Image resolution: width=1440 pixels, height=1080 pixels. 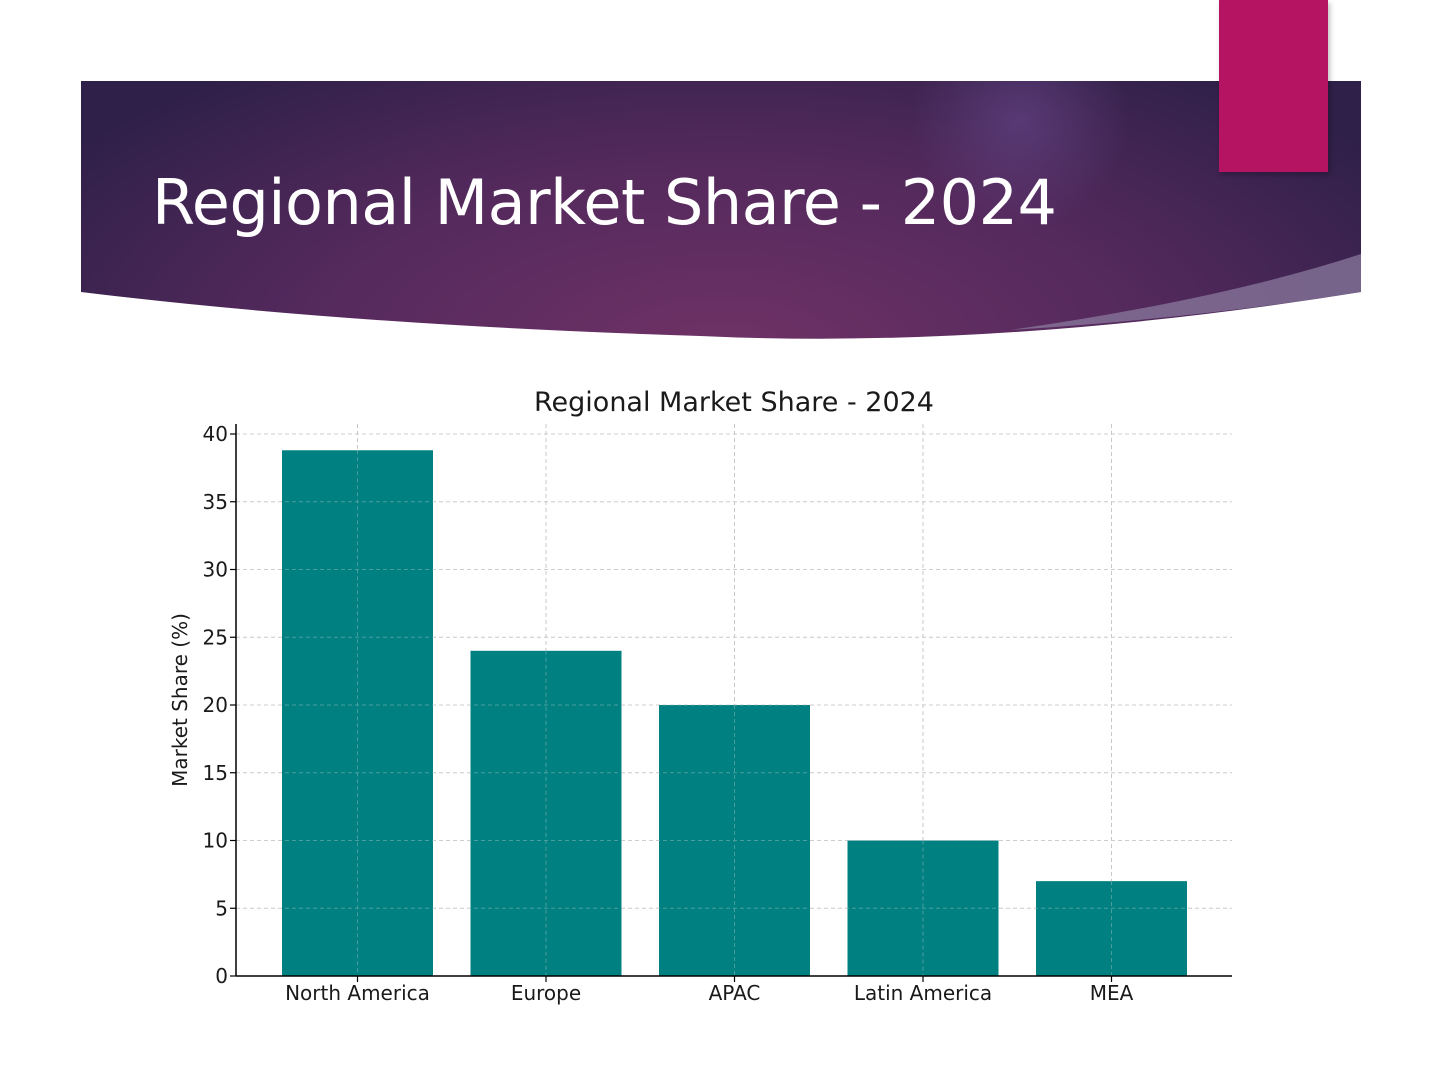 I want to click on y-tick-label: 35, so click(x=215, y=502).